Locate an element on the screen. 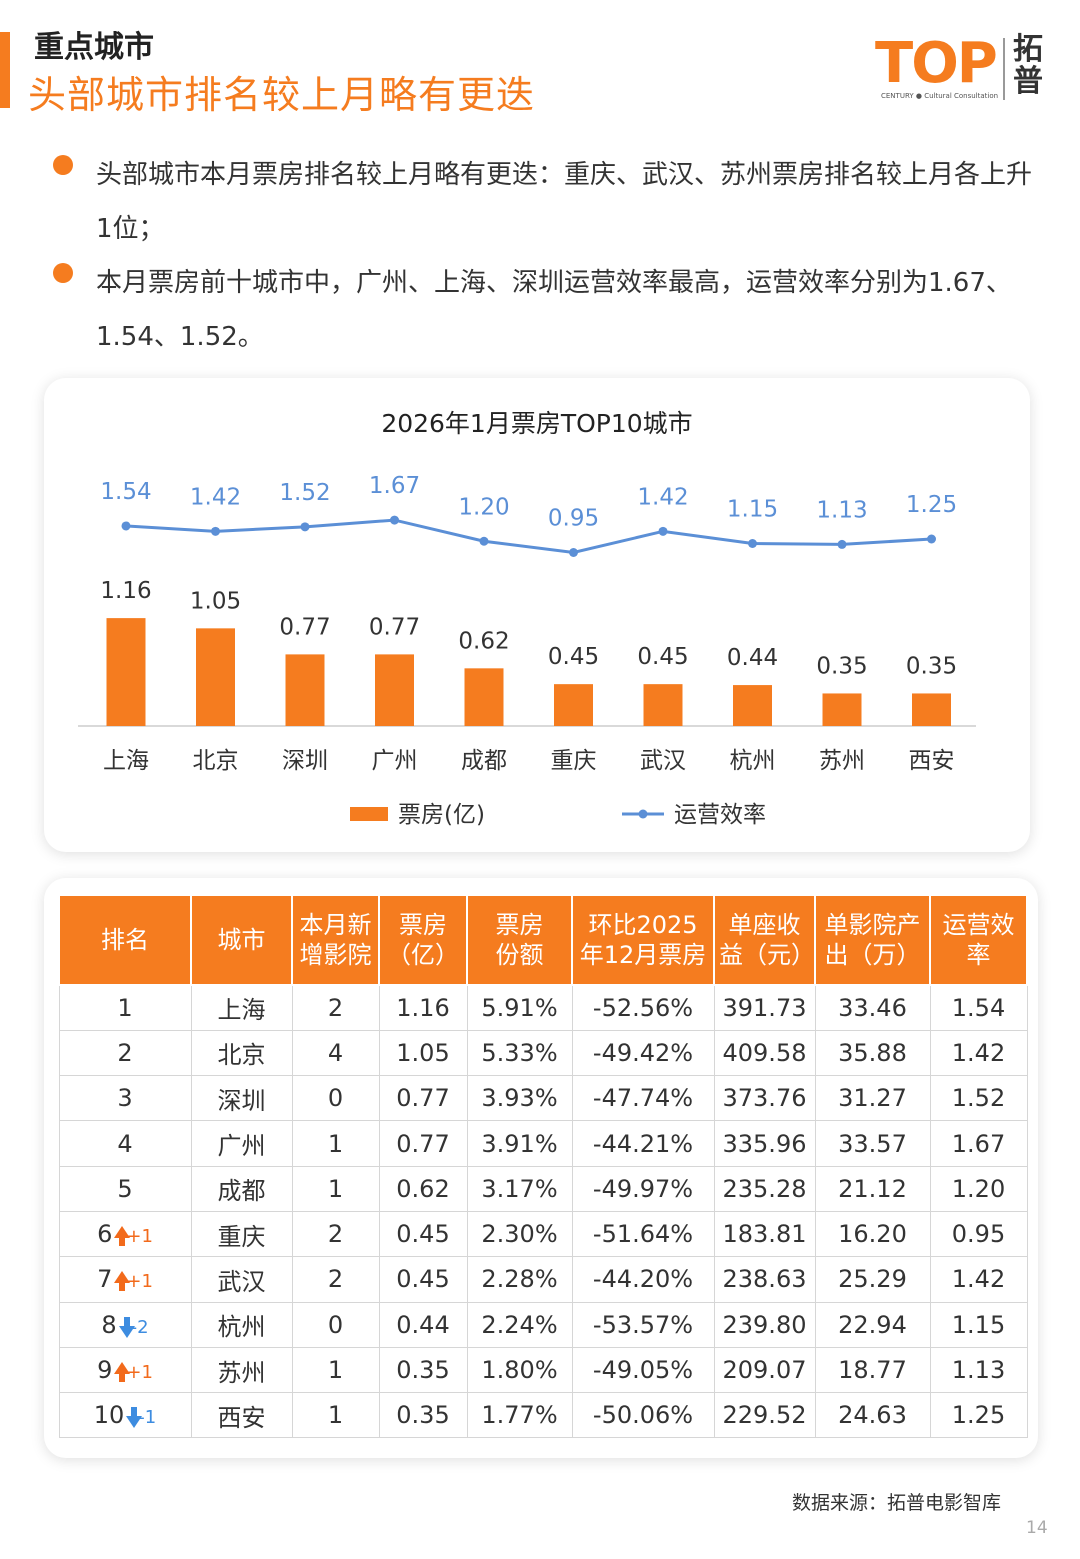 The image size is (1080, 1559). cell-per-seat: 229.52 is located at coordinates (764, 1415).